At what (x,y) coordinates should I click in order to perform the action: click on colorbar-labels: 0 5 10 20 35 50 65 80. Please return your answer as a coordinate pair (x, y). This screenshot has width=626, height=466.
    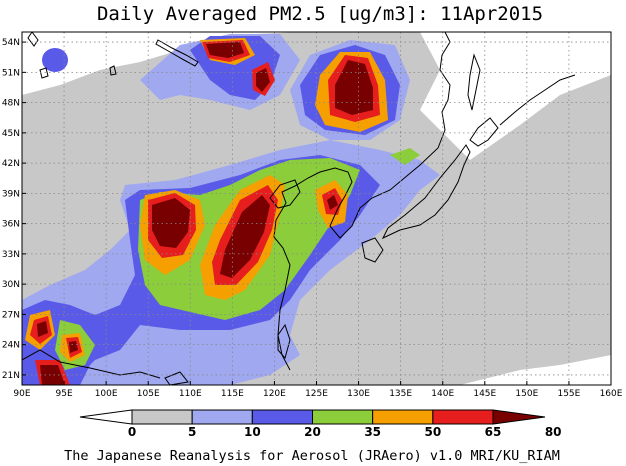
    Looking at the image, I should click on (345, 432).